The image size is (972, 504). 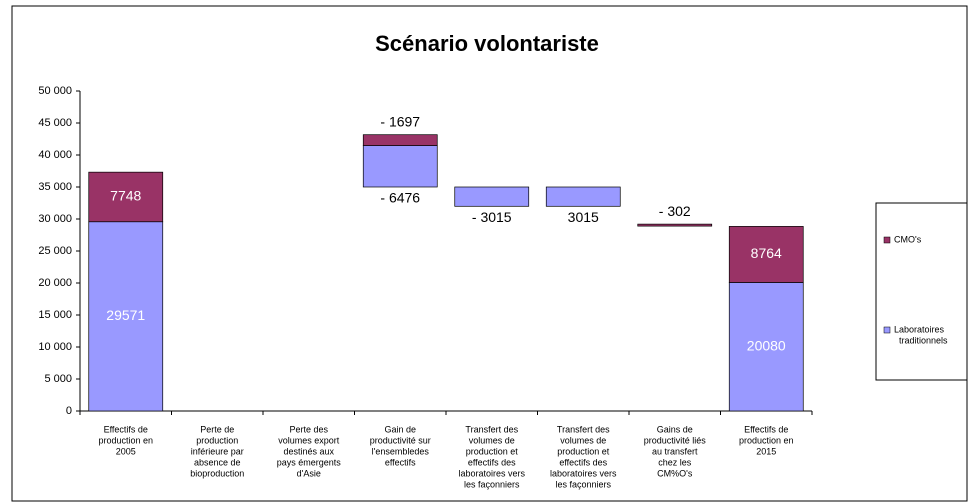 I want to click on y-tick-label: 35 000, so click(x=55, y=187).